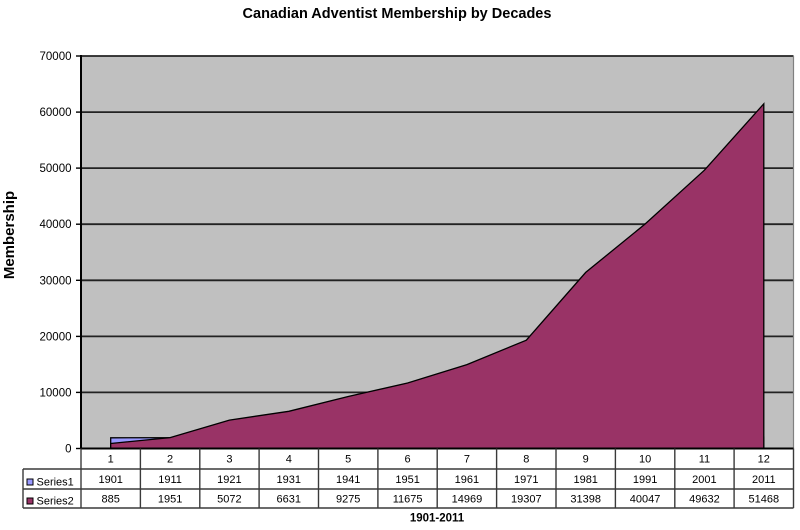 This screenshot has height=530, width=800. Describe the element at coordinates (645, 500) in the screenshot. I see `svg-text: 40047` at that location.